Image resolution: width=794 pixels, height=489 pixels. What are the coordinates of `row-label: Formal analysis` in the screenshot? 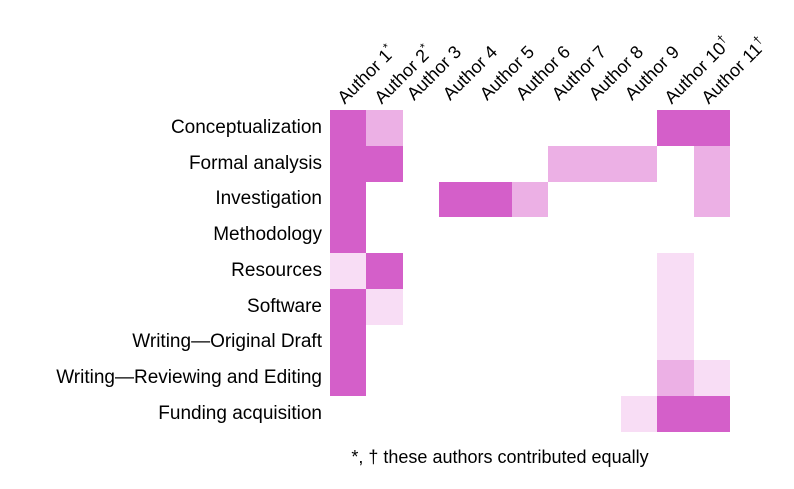 It's located at (255, 163).